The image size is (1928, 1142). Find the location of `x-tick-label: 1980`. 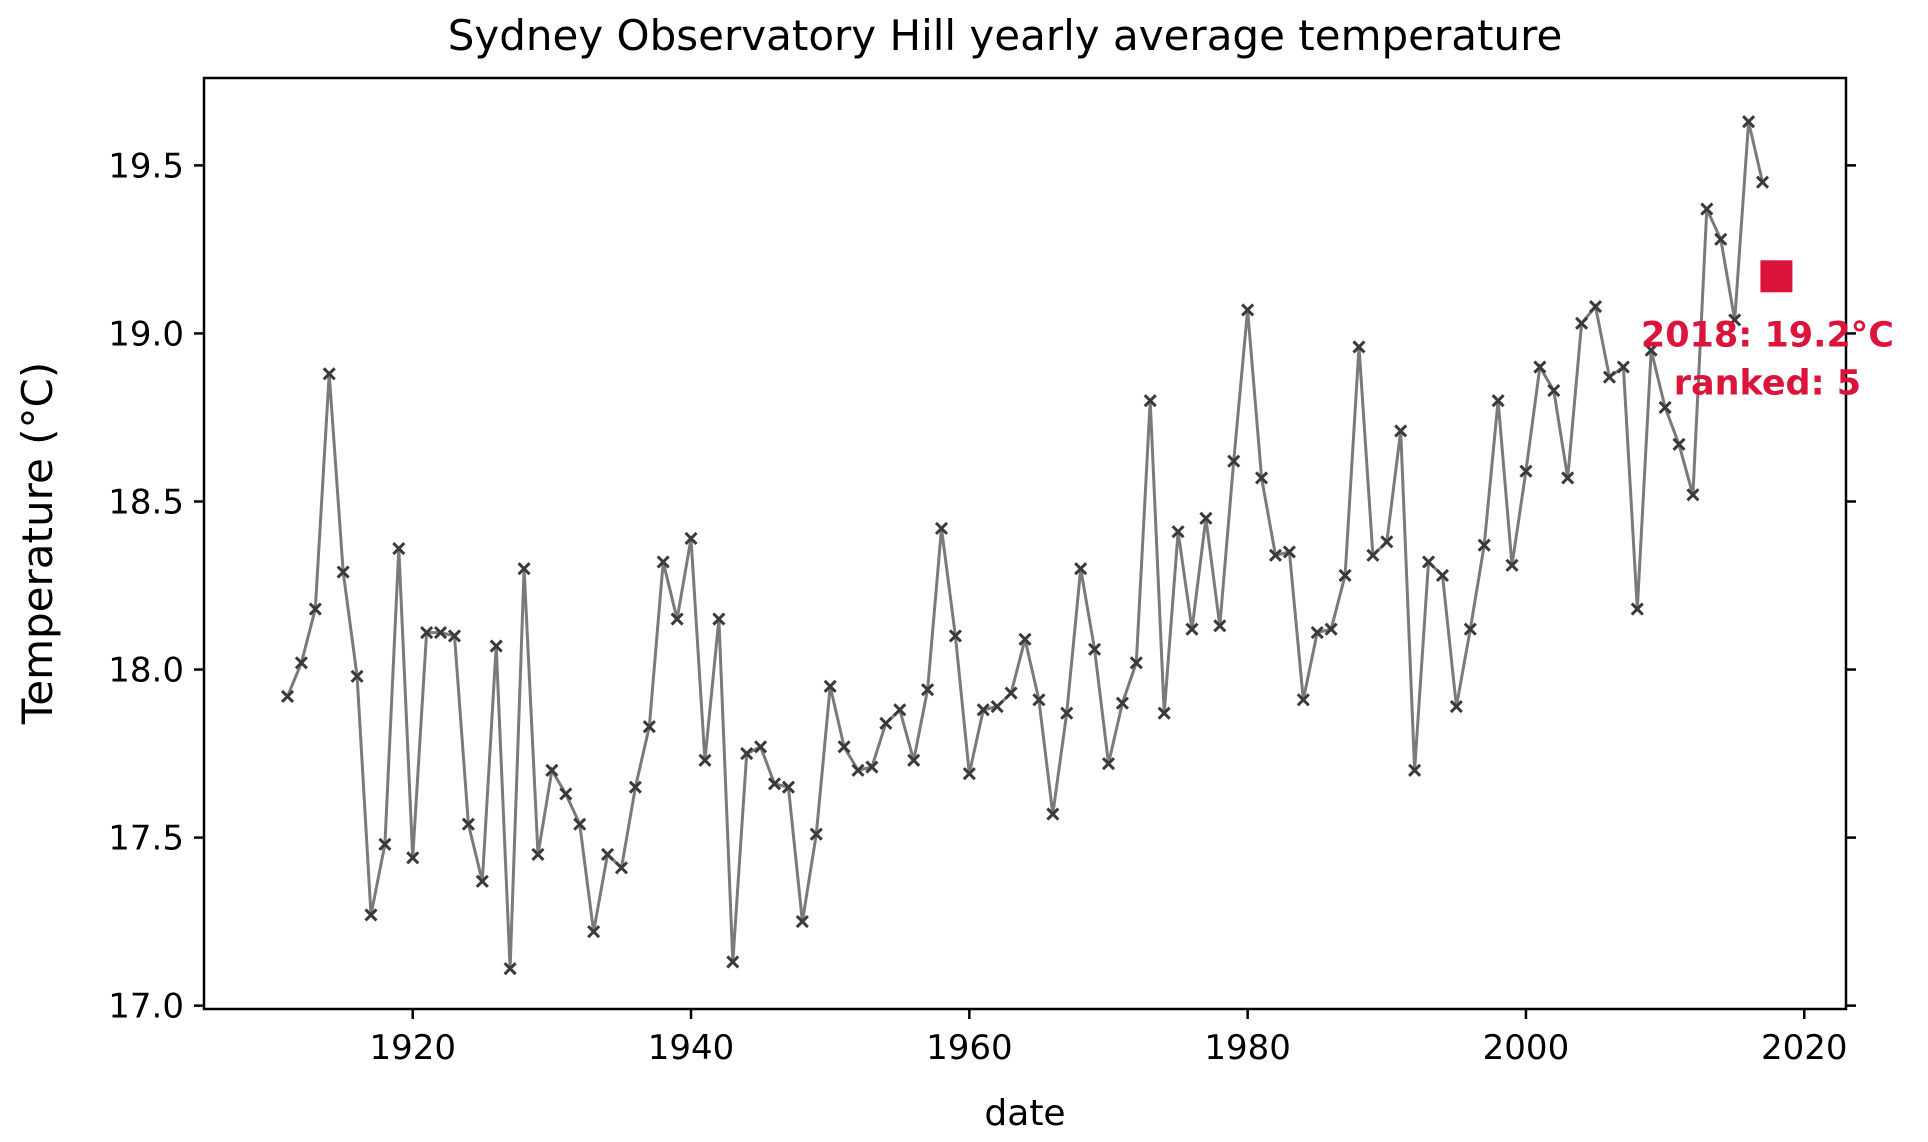

x-tick-label: 1980 is located at coordinates (1247, 1048).